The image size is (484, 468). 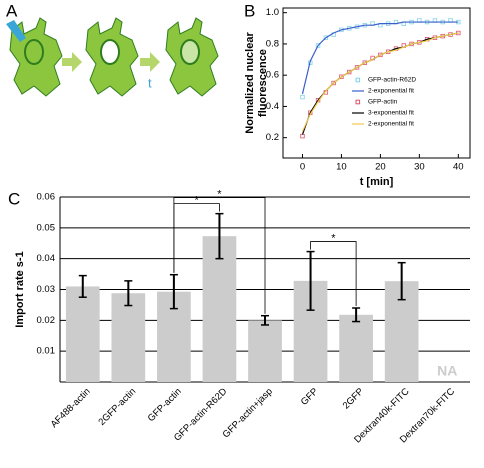 I want to click on y-tick-label: 0.6, so click(x=272, y=75).